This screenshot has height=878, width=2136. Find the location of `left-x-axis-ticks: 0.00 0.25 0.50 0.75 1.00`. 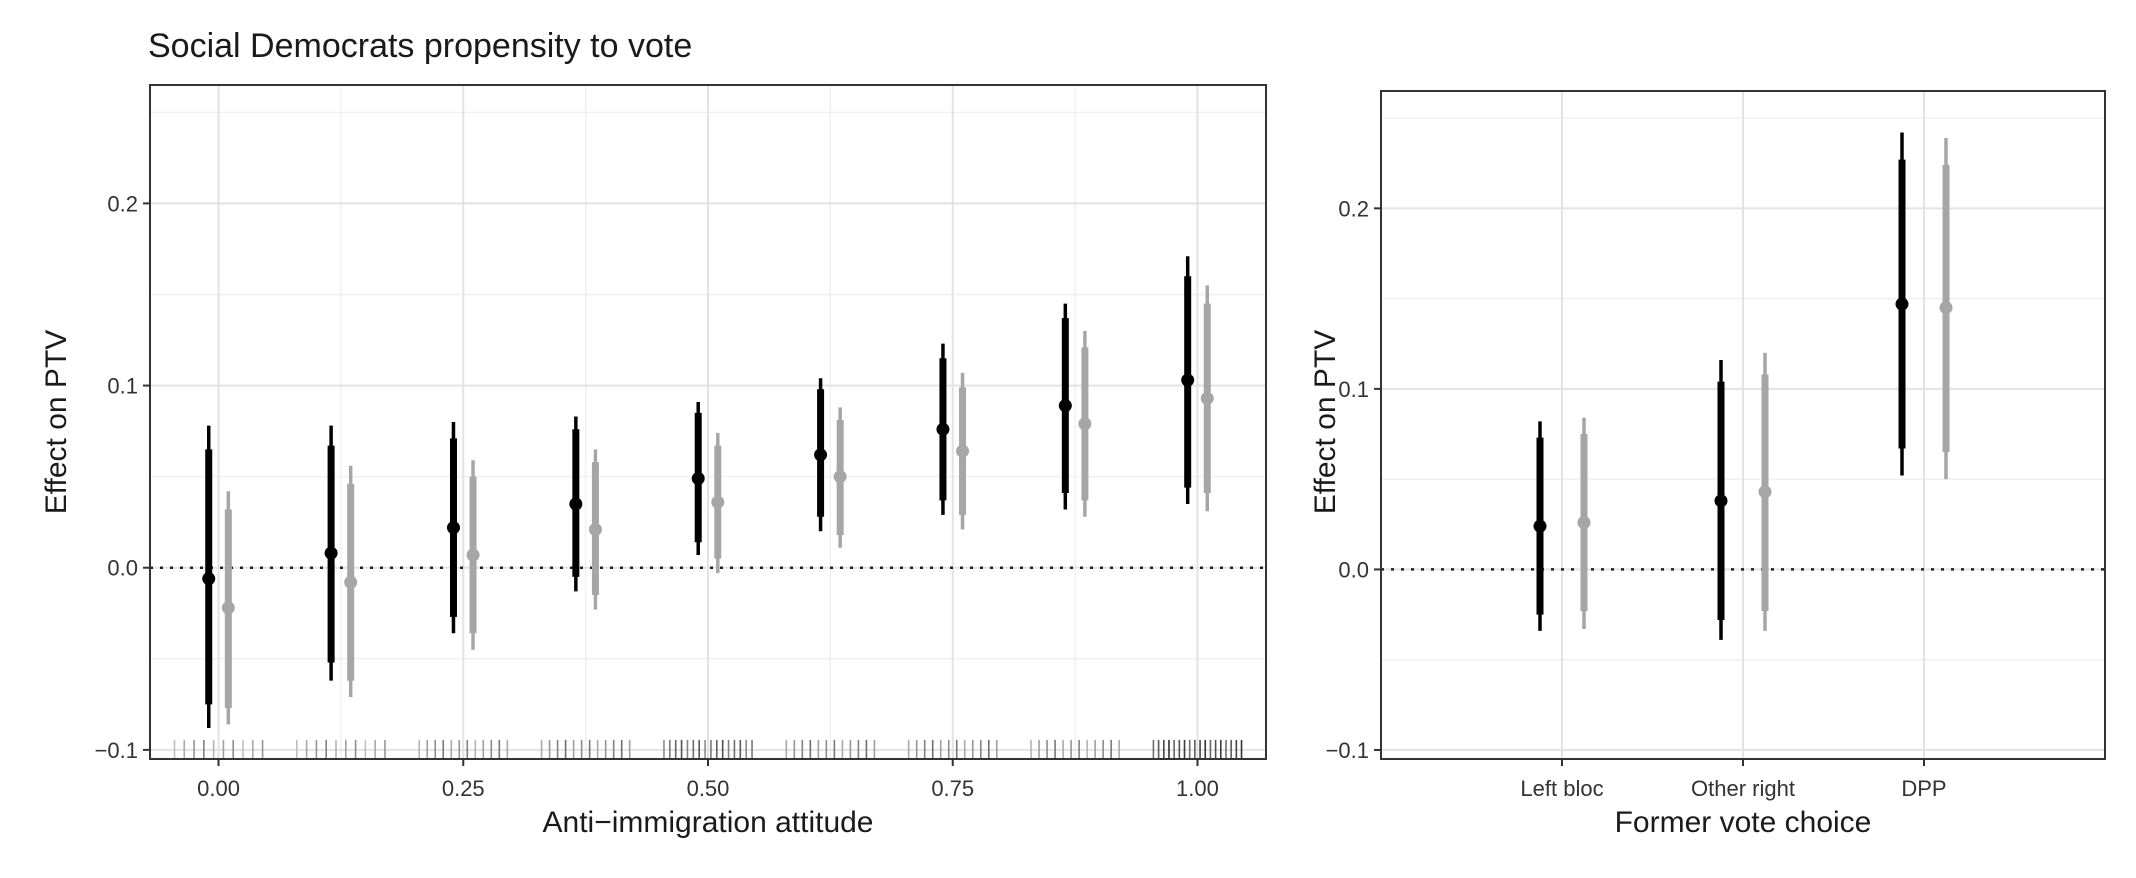

left-x-axis-ticks: 0.00 0.25 0.50 0.75 1.00 is located at coordinates (708, 780).